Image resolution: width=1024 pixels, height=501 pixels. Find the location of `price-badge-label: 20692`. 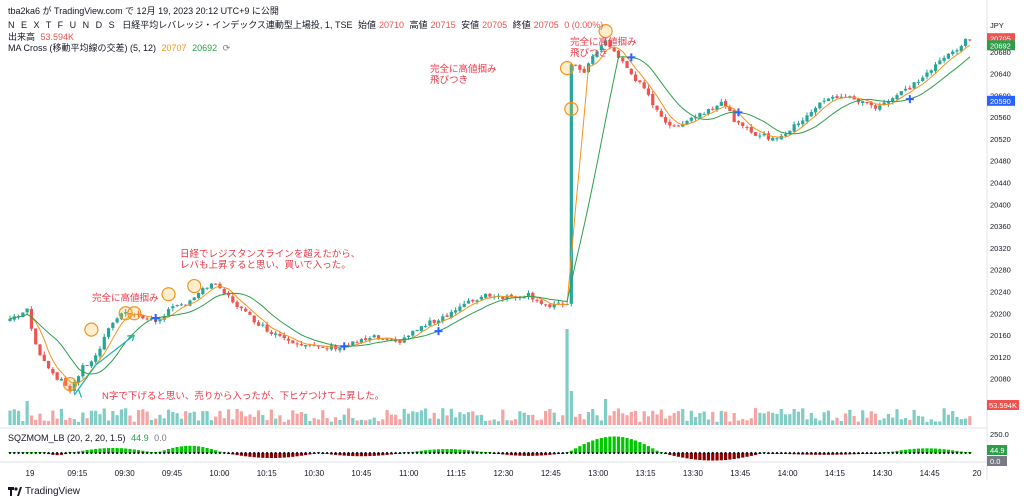

price-badge-label: 20692 is located at coordinates (1000, 45).